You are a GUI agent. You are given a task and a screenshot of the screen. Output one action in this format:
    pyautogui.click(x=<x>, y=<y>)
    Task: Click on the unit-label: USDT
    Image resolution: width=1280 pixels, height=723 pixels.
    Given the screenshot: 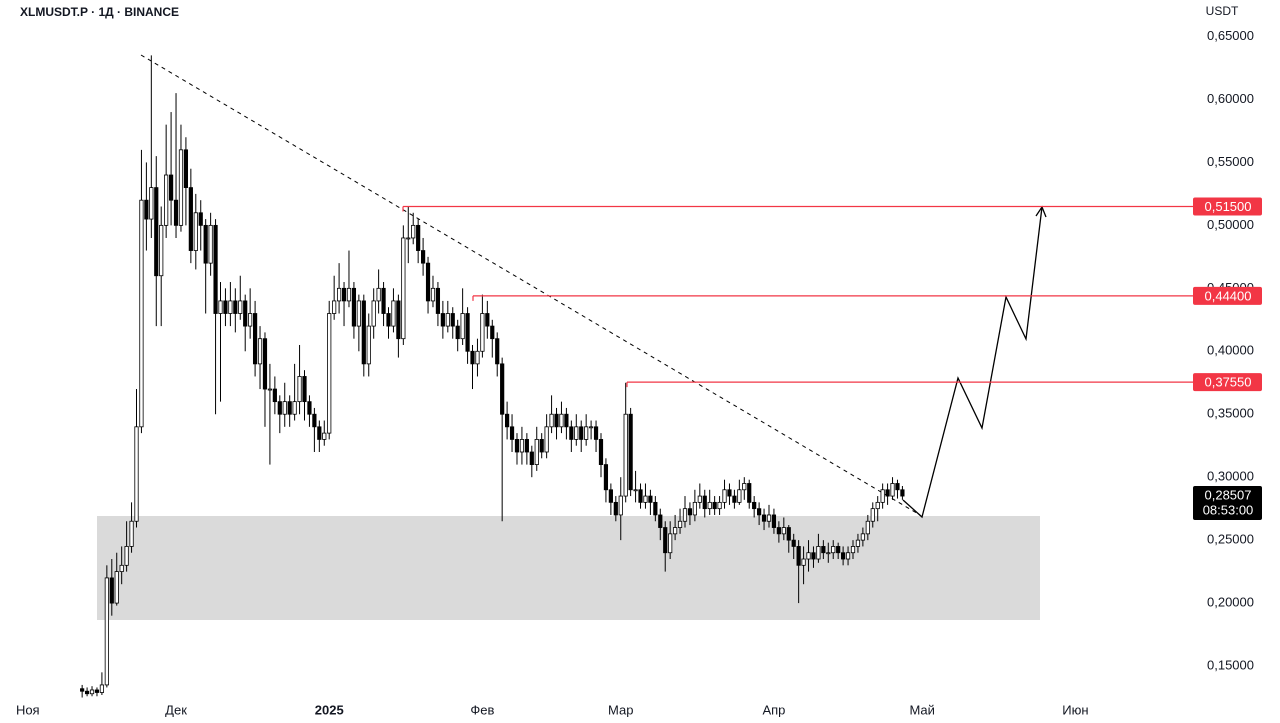 What is the action you would take?
    pyautogui.click(x=1222, y=11)
    